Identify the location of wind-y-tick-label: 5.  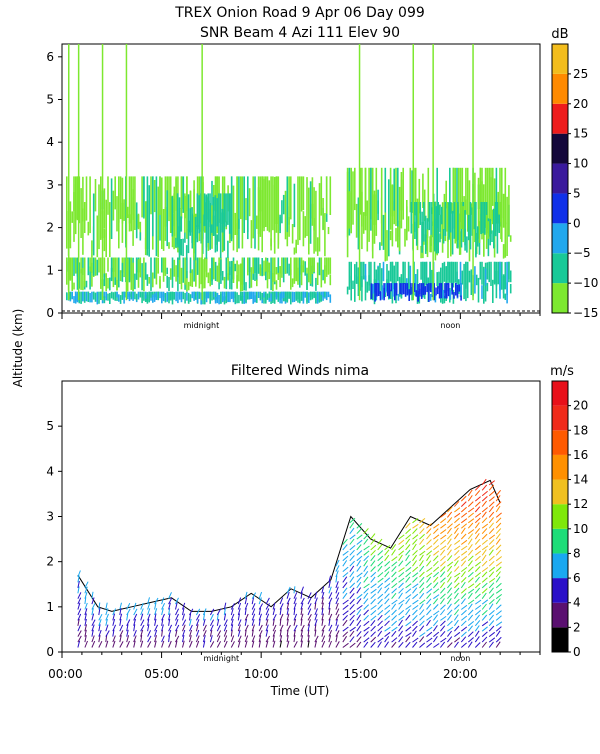
(50, 426).